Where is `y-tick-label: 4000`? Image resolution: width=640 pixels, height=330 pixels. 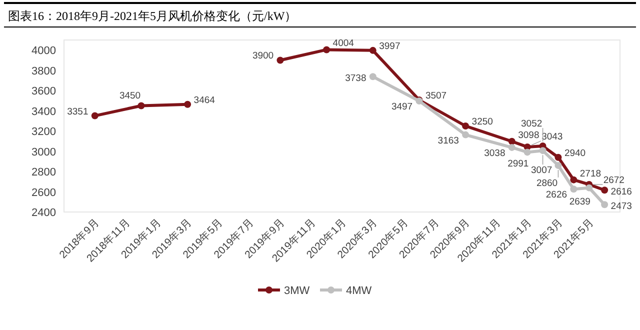 y-tick-label: 4000 is located at coordinates (44, 51).